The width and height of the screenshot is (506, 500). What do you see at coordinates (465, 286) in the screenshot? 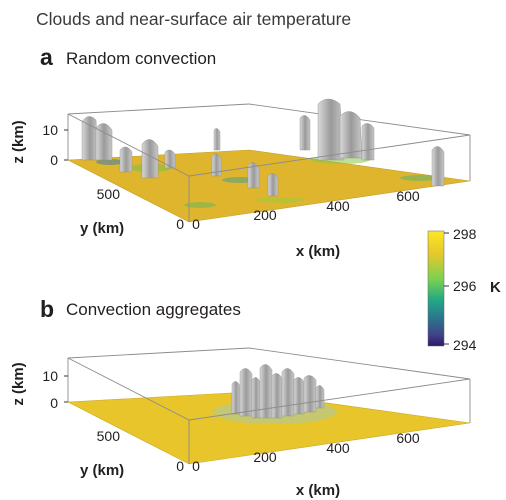
I see `colorbar-tick-296: 296` at bounding box center [465, 286].